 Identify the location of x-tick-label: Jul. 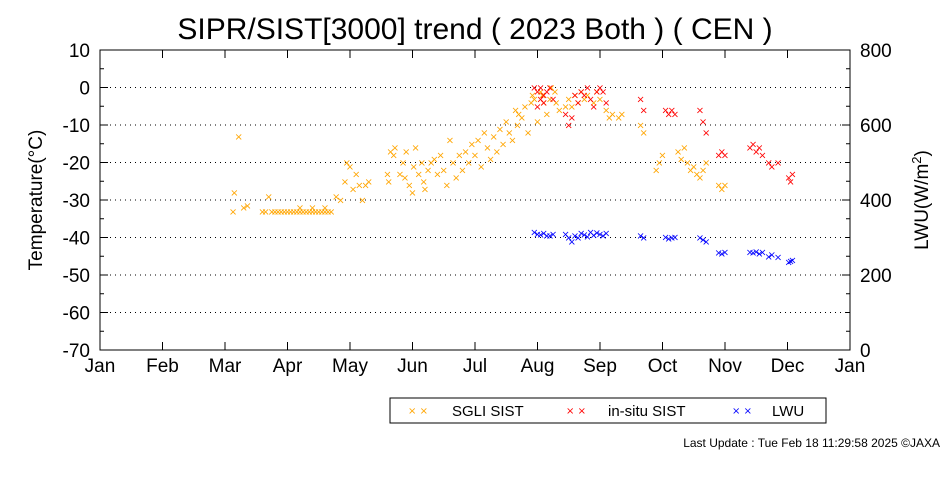
(475, 366).